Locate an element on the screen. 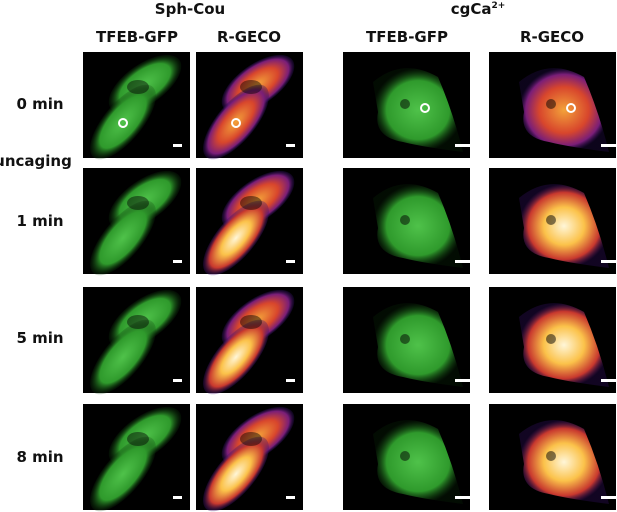 The height and width of the screenshot is (512, 617). row-label: 8 min is located at coordinates (39, 457).